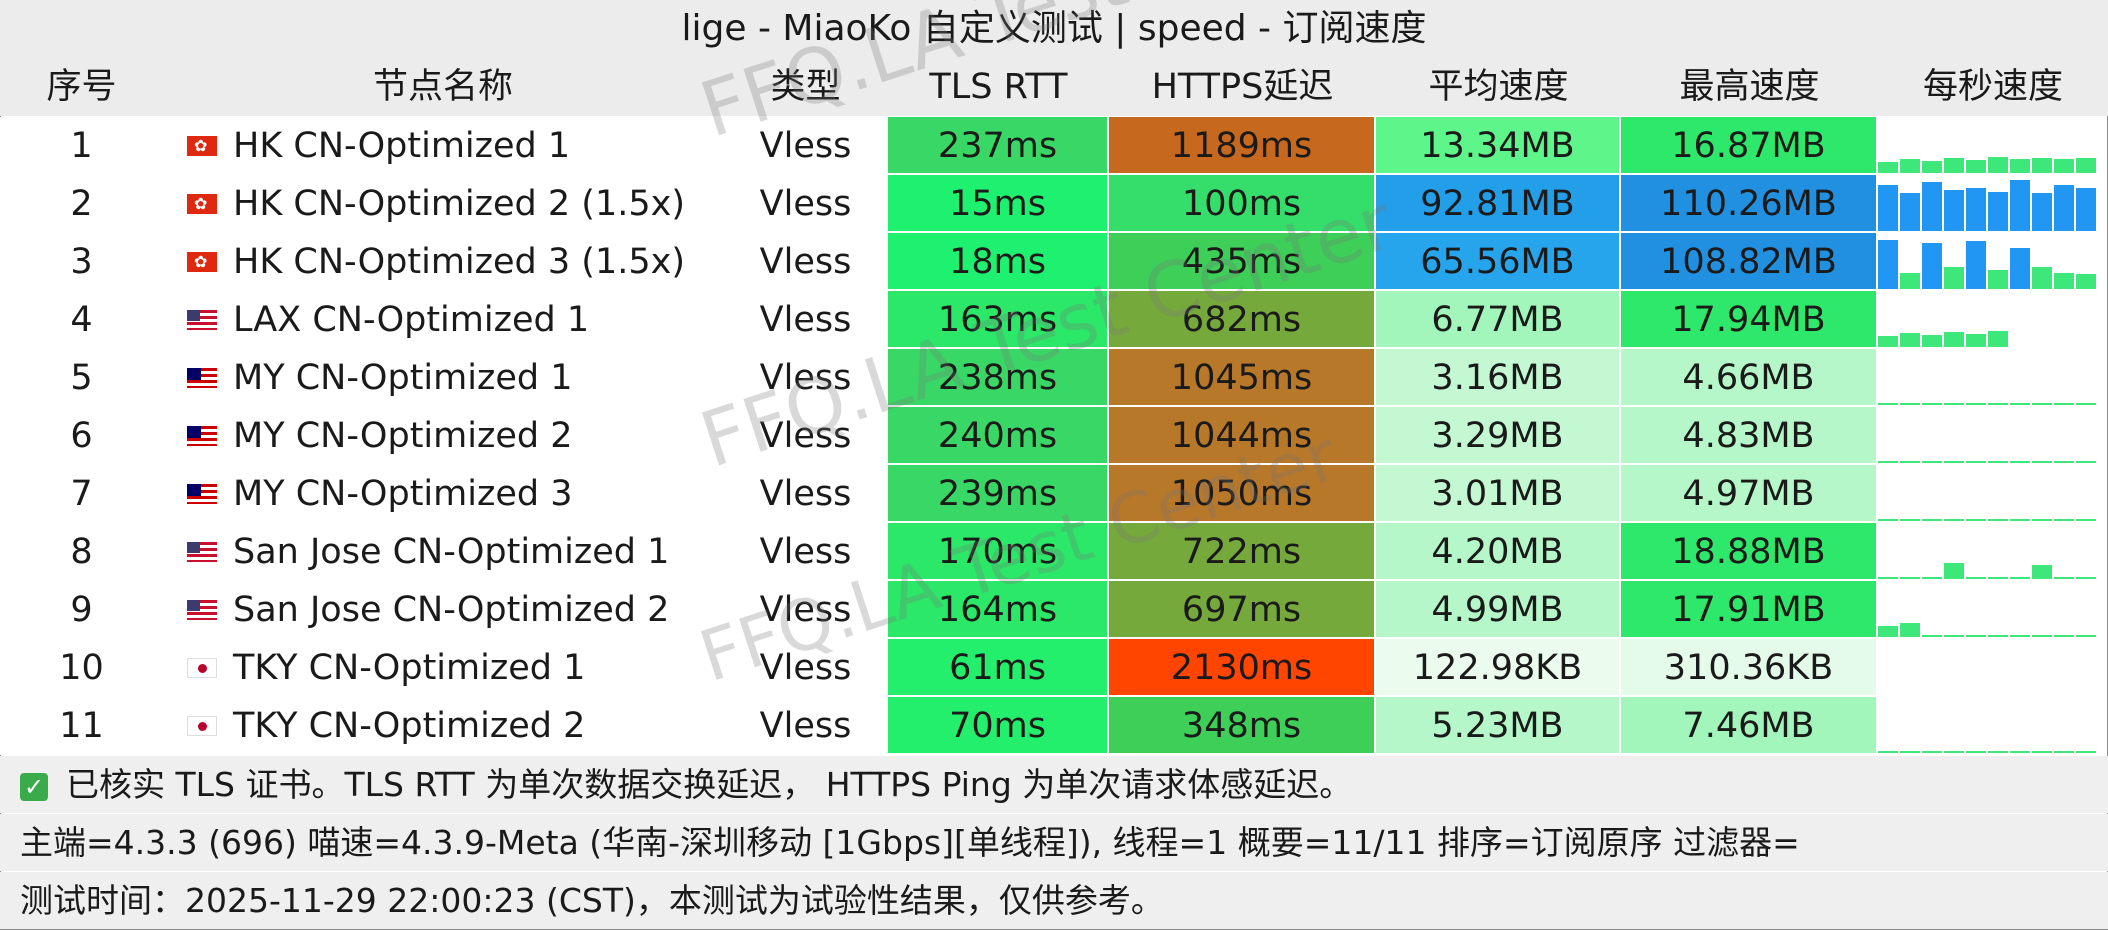  Describe the element at coordinates (1498, 726) in the screenshot. I see `row-avg-speed: 5.23MB` at that location.